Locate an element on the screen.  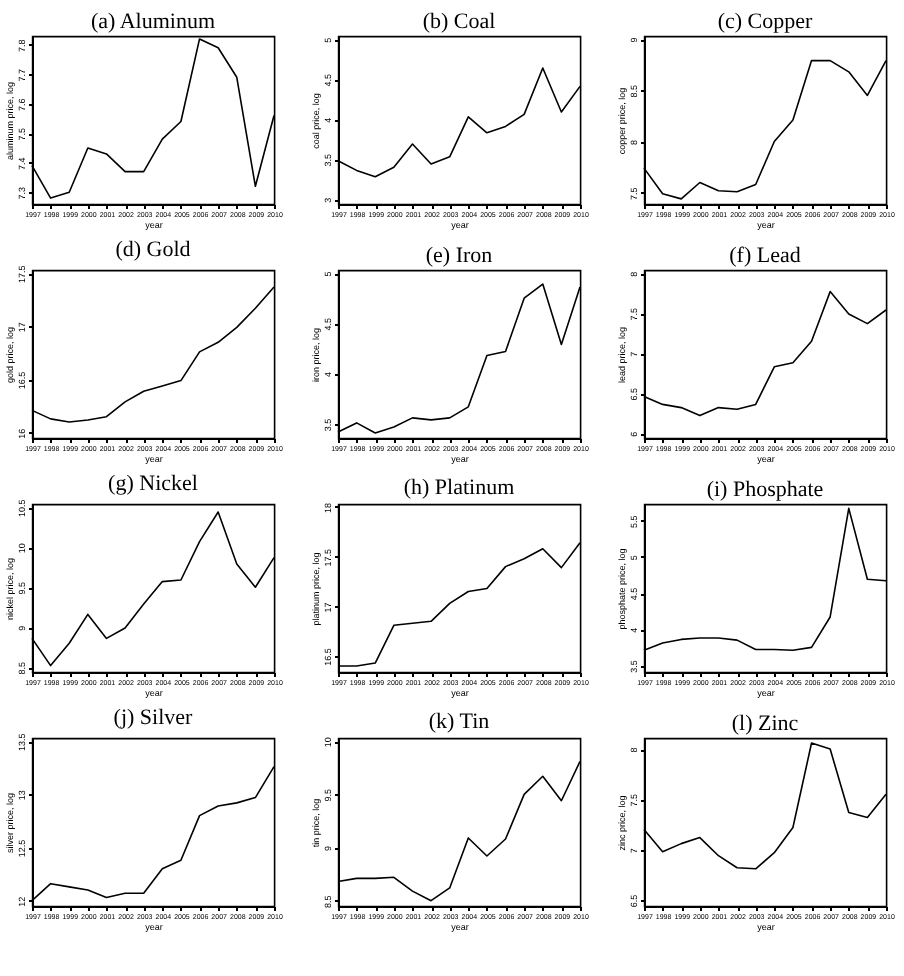
chart-title: (a) Aluminum is located at coordinates (153, 22).